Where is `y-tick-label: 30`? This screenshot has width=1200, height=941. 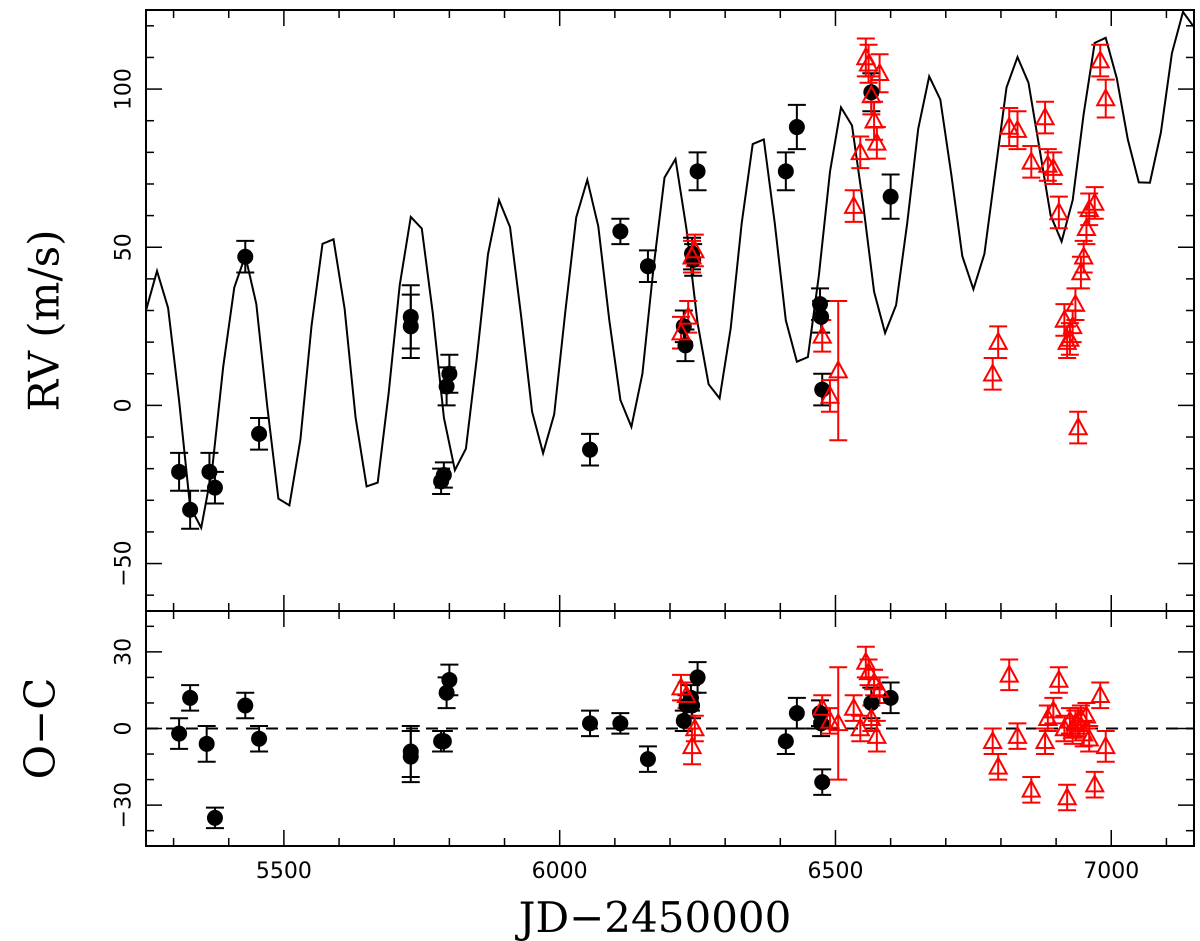 y-tick-label: 30 is located at coordinates (124, 652).